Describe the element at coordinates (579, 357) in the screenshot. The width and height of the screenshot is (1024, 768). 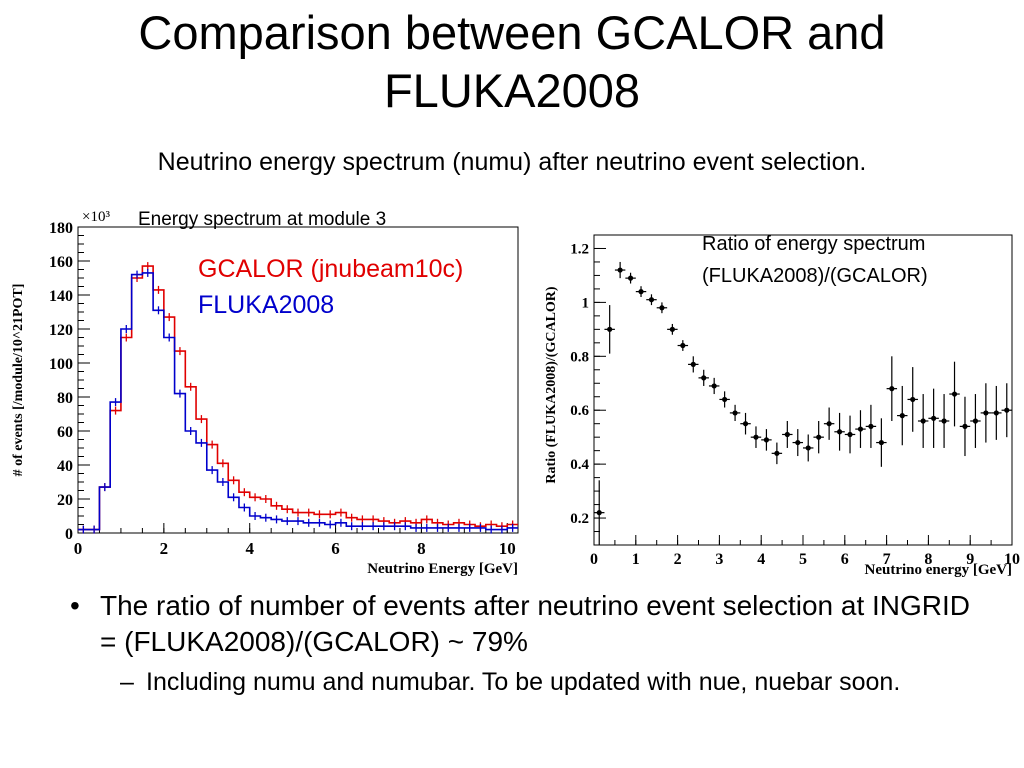
I see `y-tick-label: 0.8` at that location.